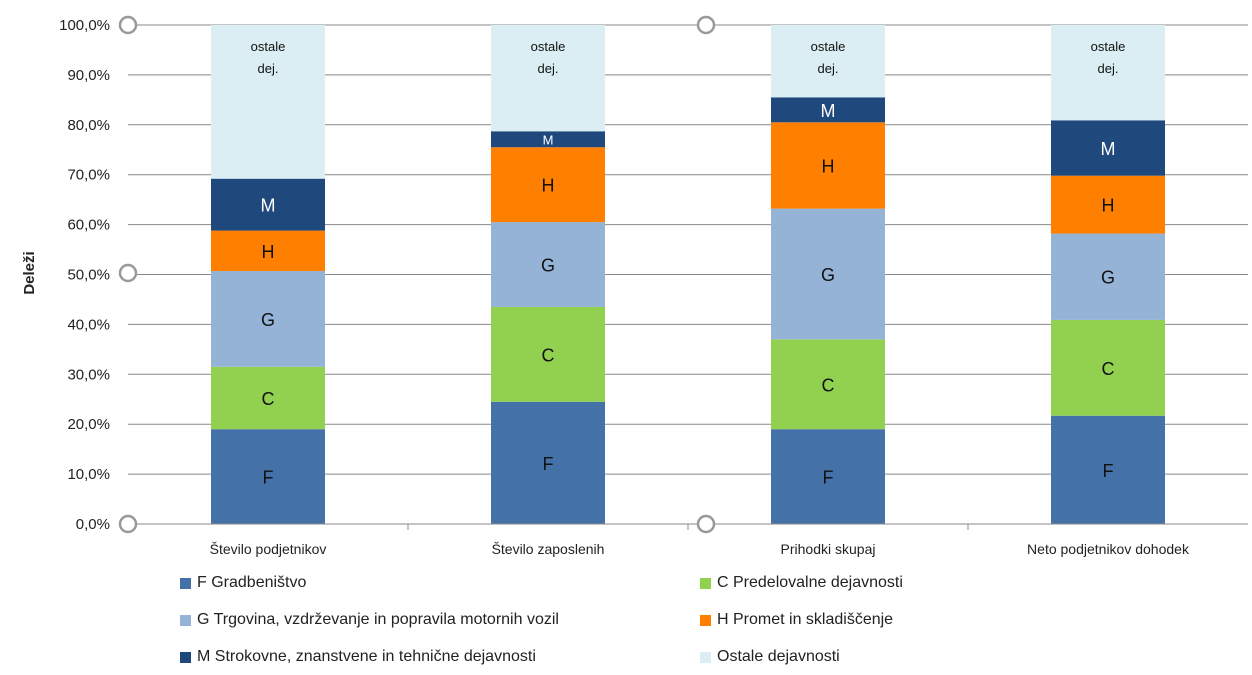  I want to click on y-tick-label: 30,0%, so click(88, 374).